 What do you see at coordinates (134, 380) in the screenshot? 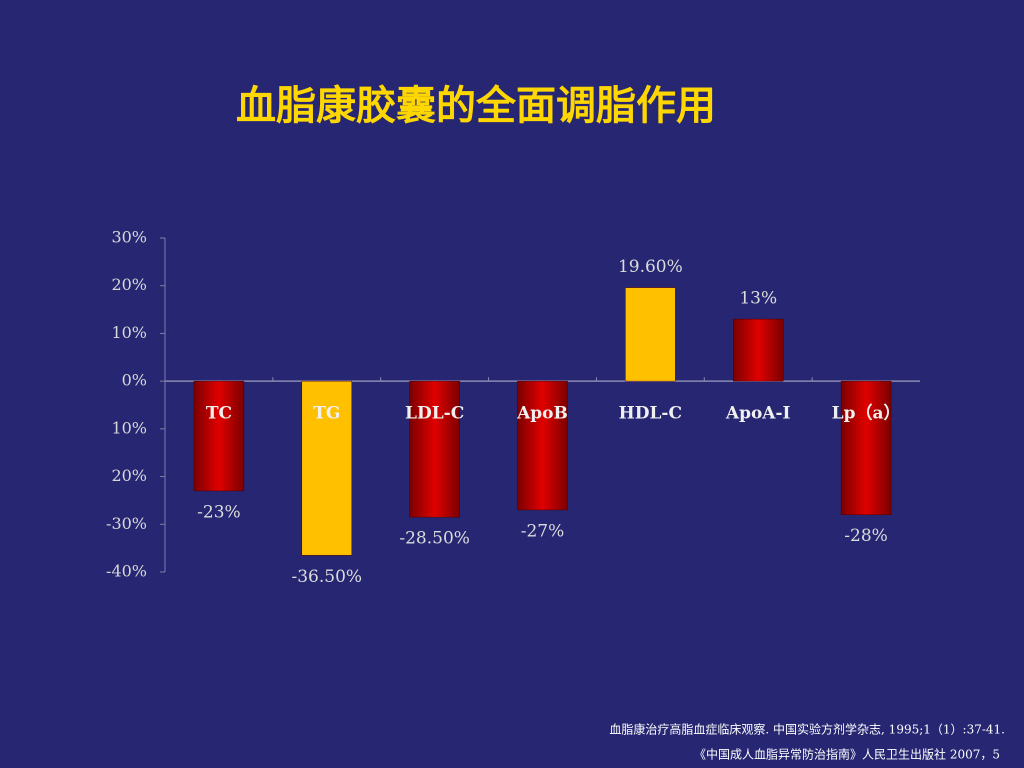
I see `y-tick-label: 0%` at bounding box center [134, 380].